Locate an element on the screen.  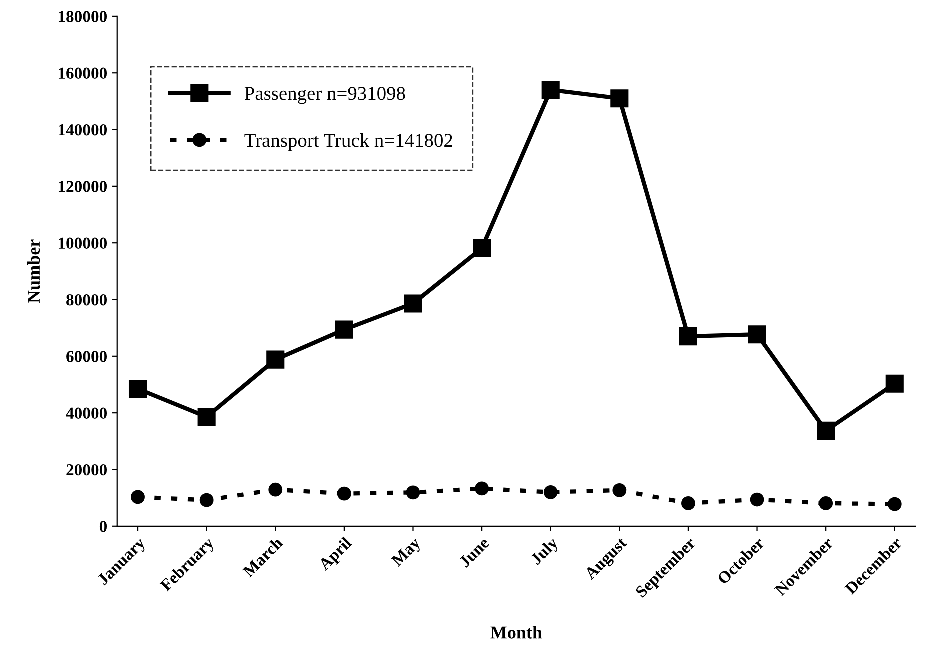
y-tick-label: 100000 is located at coordinates (83, 244).